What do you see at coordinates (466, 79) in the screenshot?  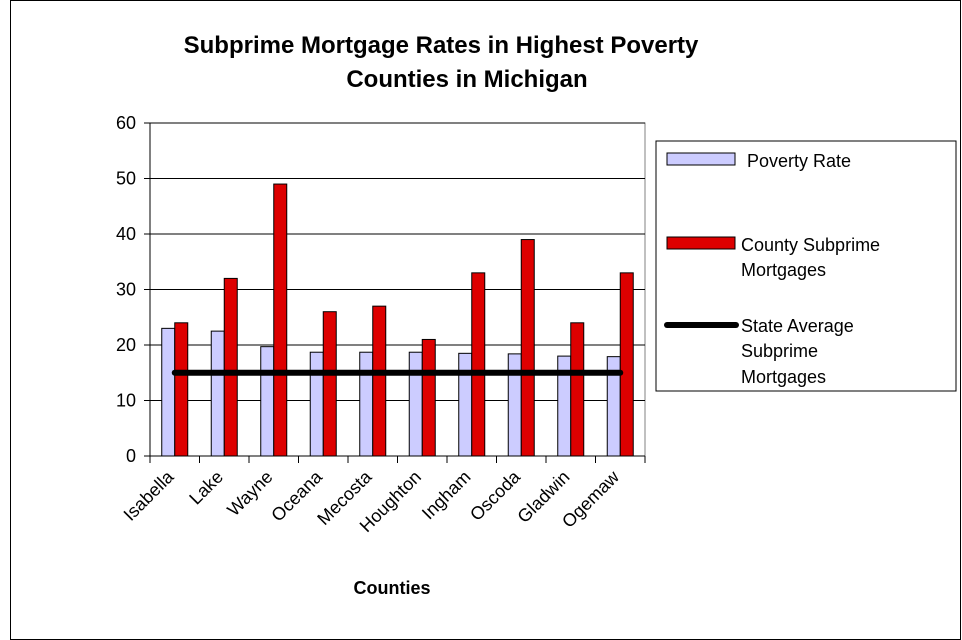 I see `chart-title-line-2: Counties in Michigan` at bounding box center [466, 79].